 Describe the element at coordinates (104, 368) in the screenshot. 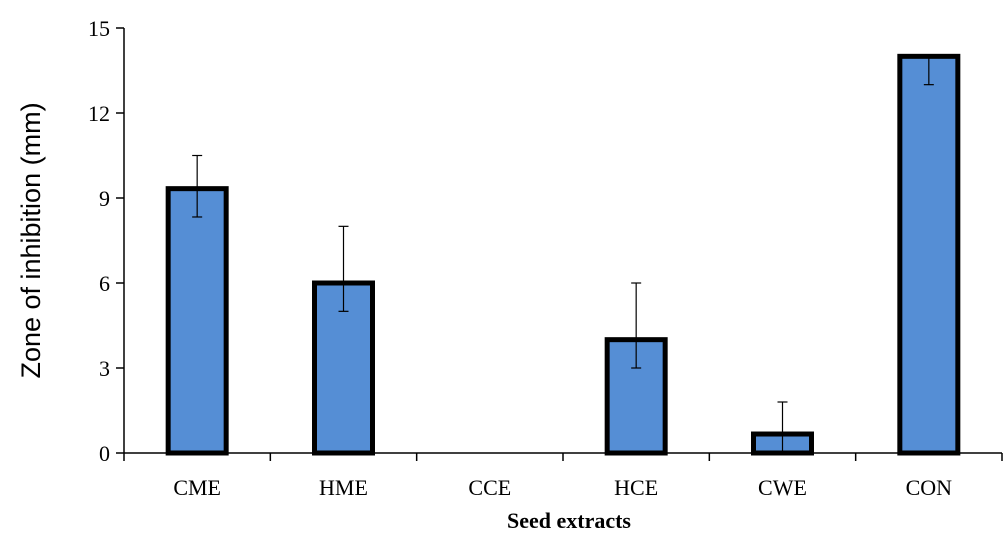

I see `y-tick-label: 3` at that location.